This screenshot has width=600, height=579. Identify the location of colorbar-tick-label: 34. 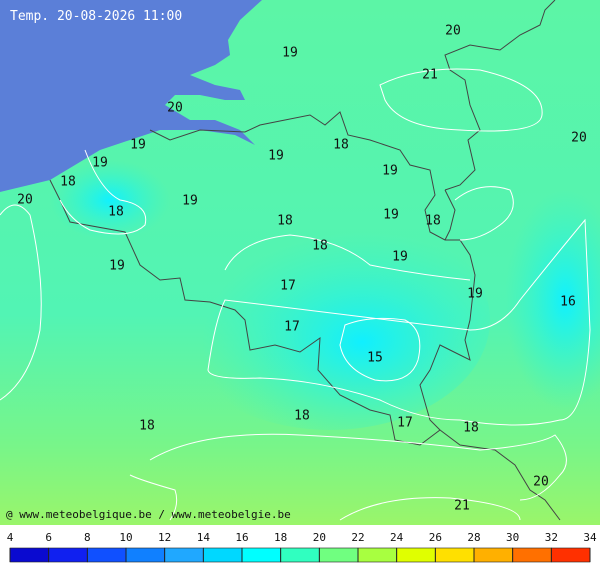
(590, 537).